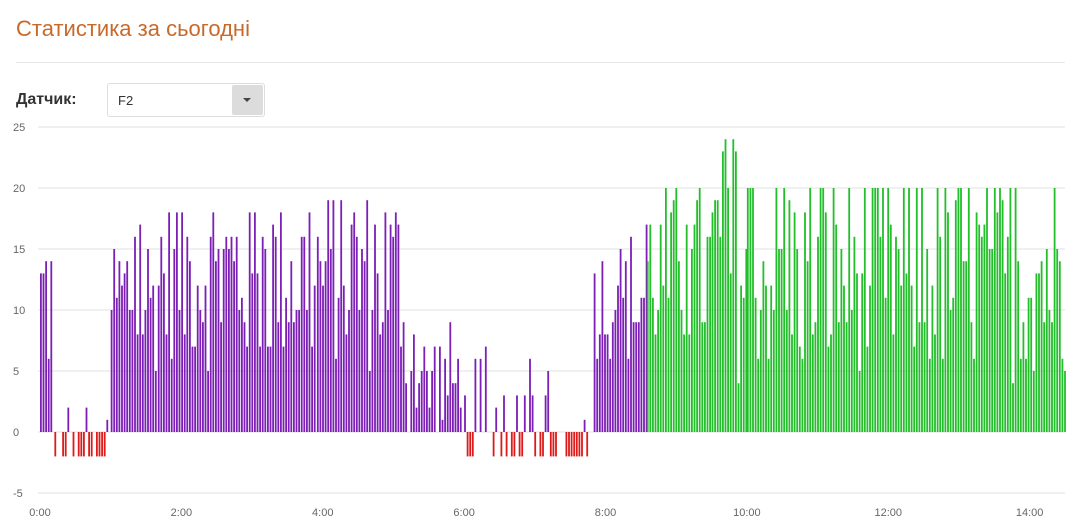 This screenshot has height=529, width=1079. Describe the element at coordinates (19, 250) in the screenshot. I see `y-tick-label: 15` at that location.